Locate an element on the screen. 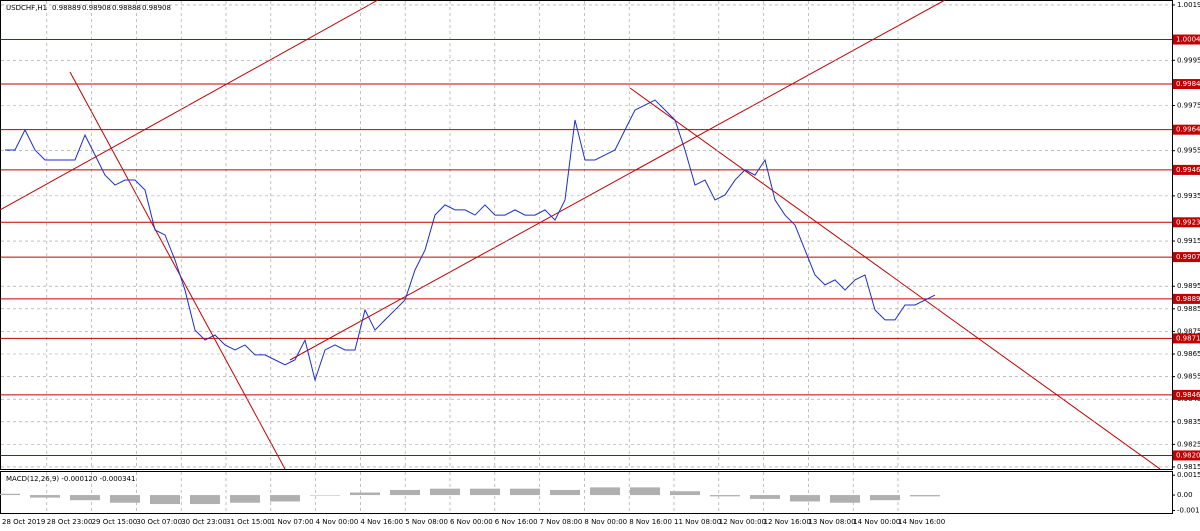  x-tick-label: 28 Oct 23:00 is located at coordinates (70, 522).